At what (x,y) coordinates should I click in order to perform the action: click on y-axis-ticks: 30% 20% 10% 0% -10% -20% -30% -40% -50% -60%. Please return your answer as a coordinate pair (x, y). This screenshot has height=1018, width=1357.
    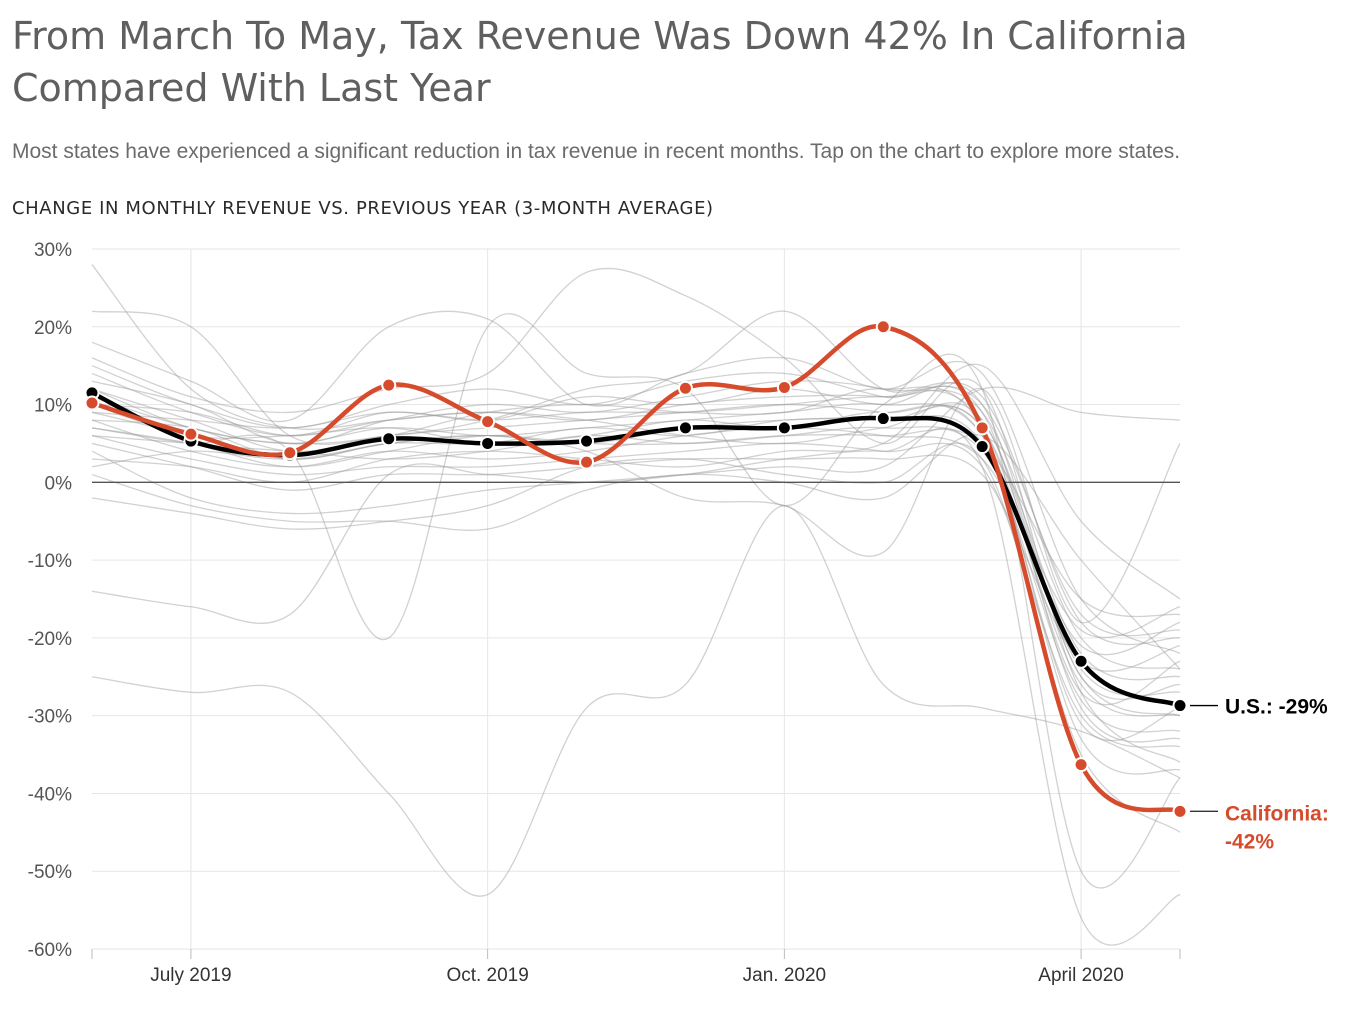
    Looking at the image, I should click on (50, 600).